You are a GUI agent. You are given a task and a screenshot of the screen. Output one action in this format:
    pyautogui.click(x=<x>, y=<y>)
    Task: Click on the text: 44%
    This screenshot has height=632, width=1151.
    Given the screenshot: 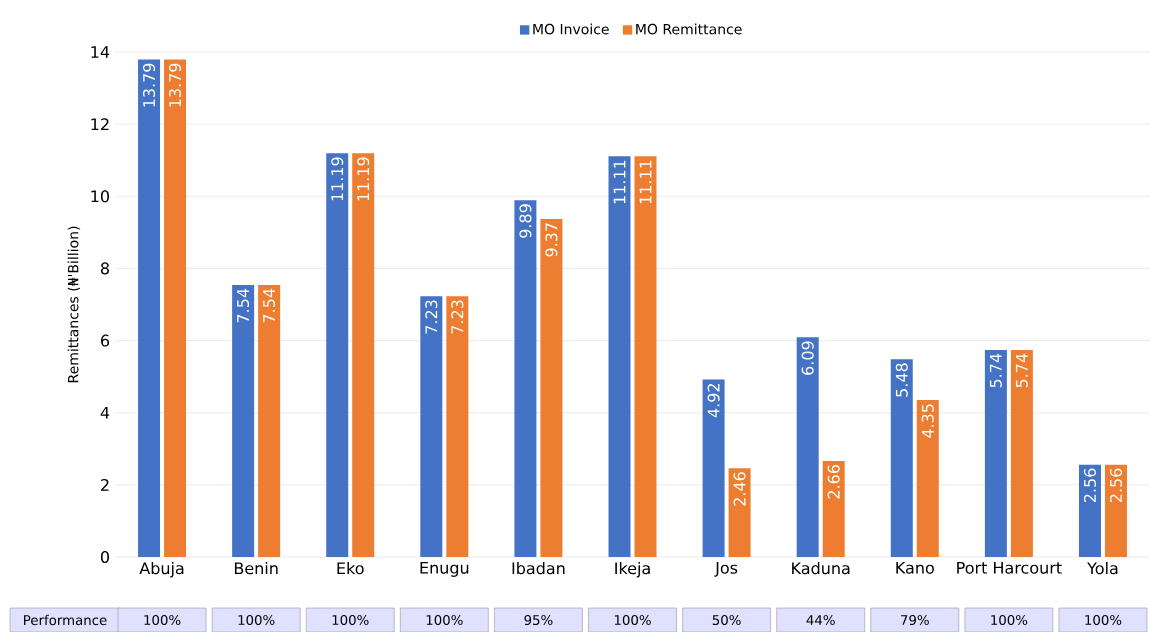 What is the action you would take?
    pyautogui.click(x=820, y=620)
    